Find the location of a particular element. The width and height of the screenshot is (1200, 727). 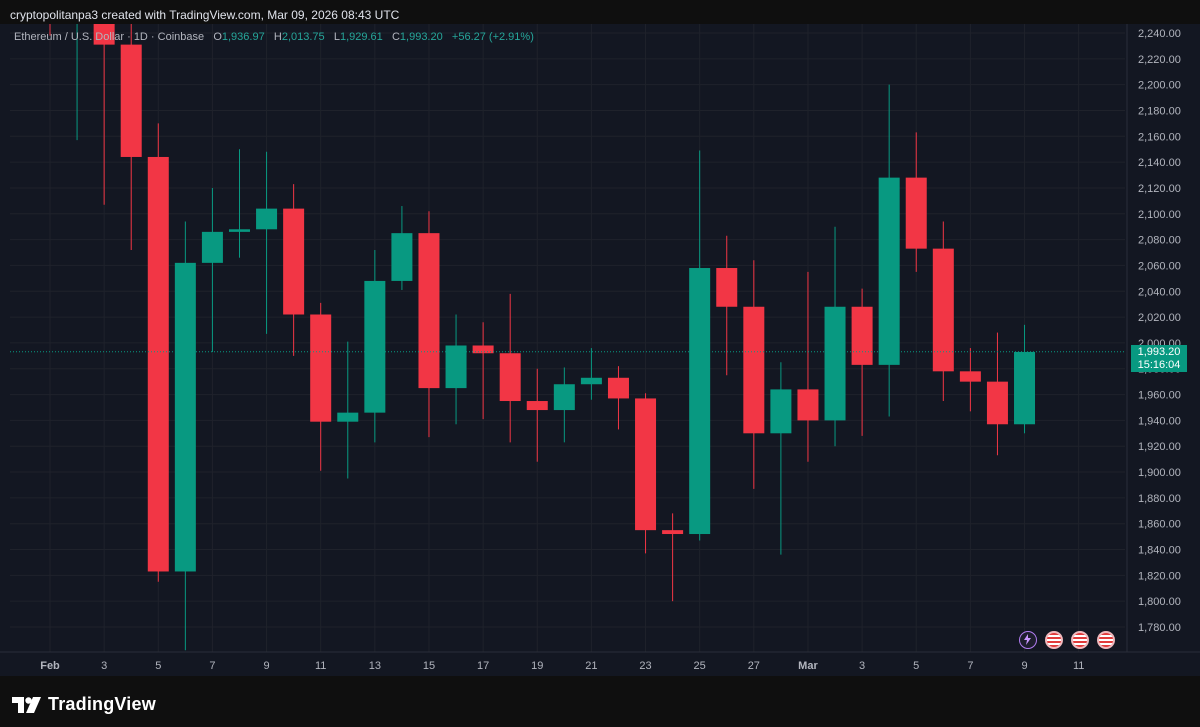

last-price-tag: 1,993.20 15:16:04 is located at coordinates (1159, 358).